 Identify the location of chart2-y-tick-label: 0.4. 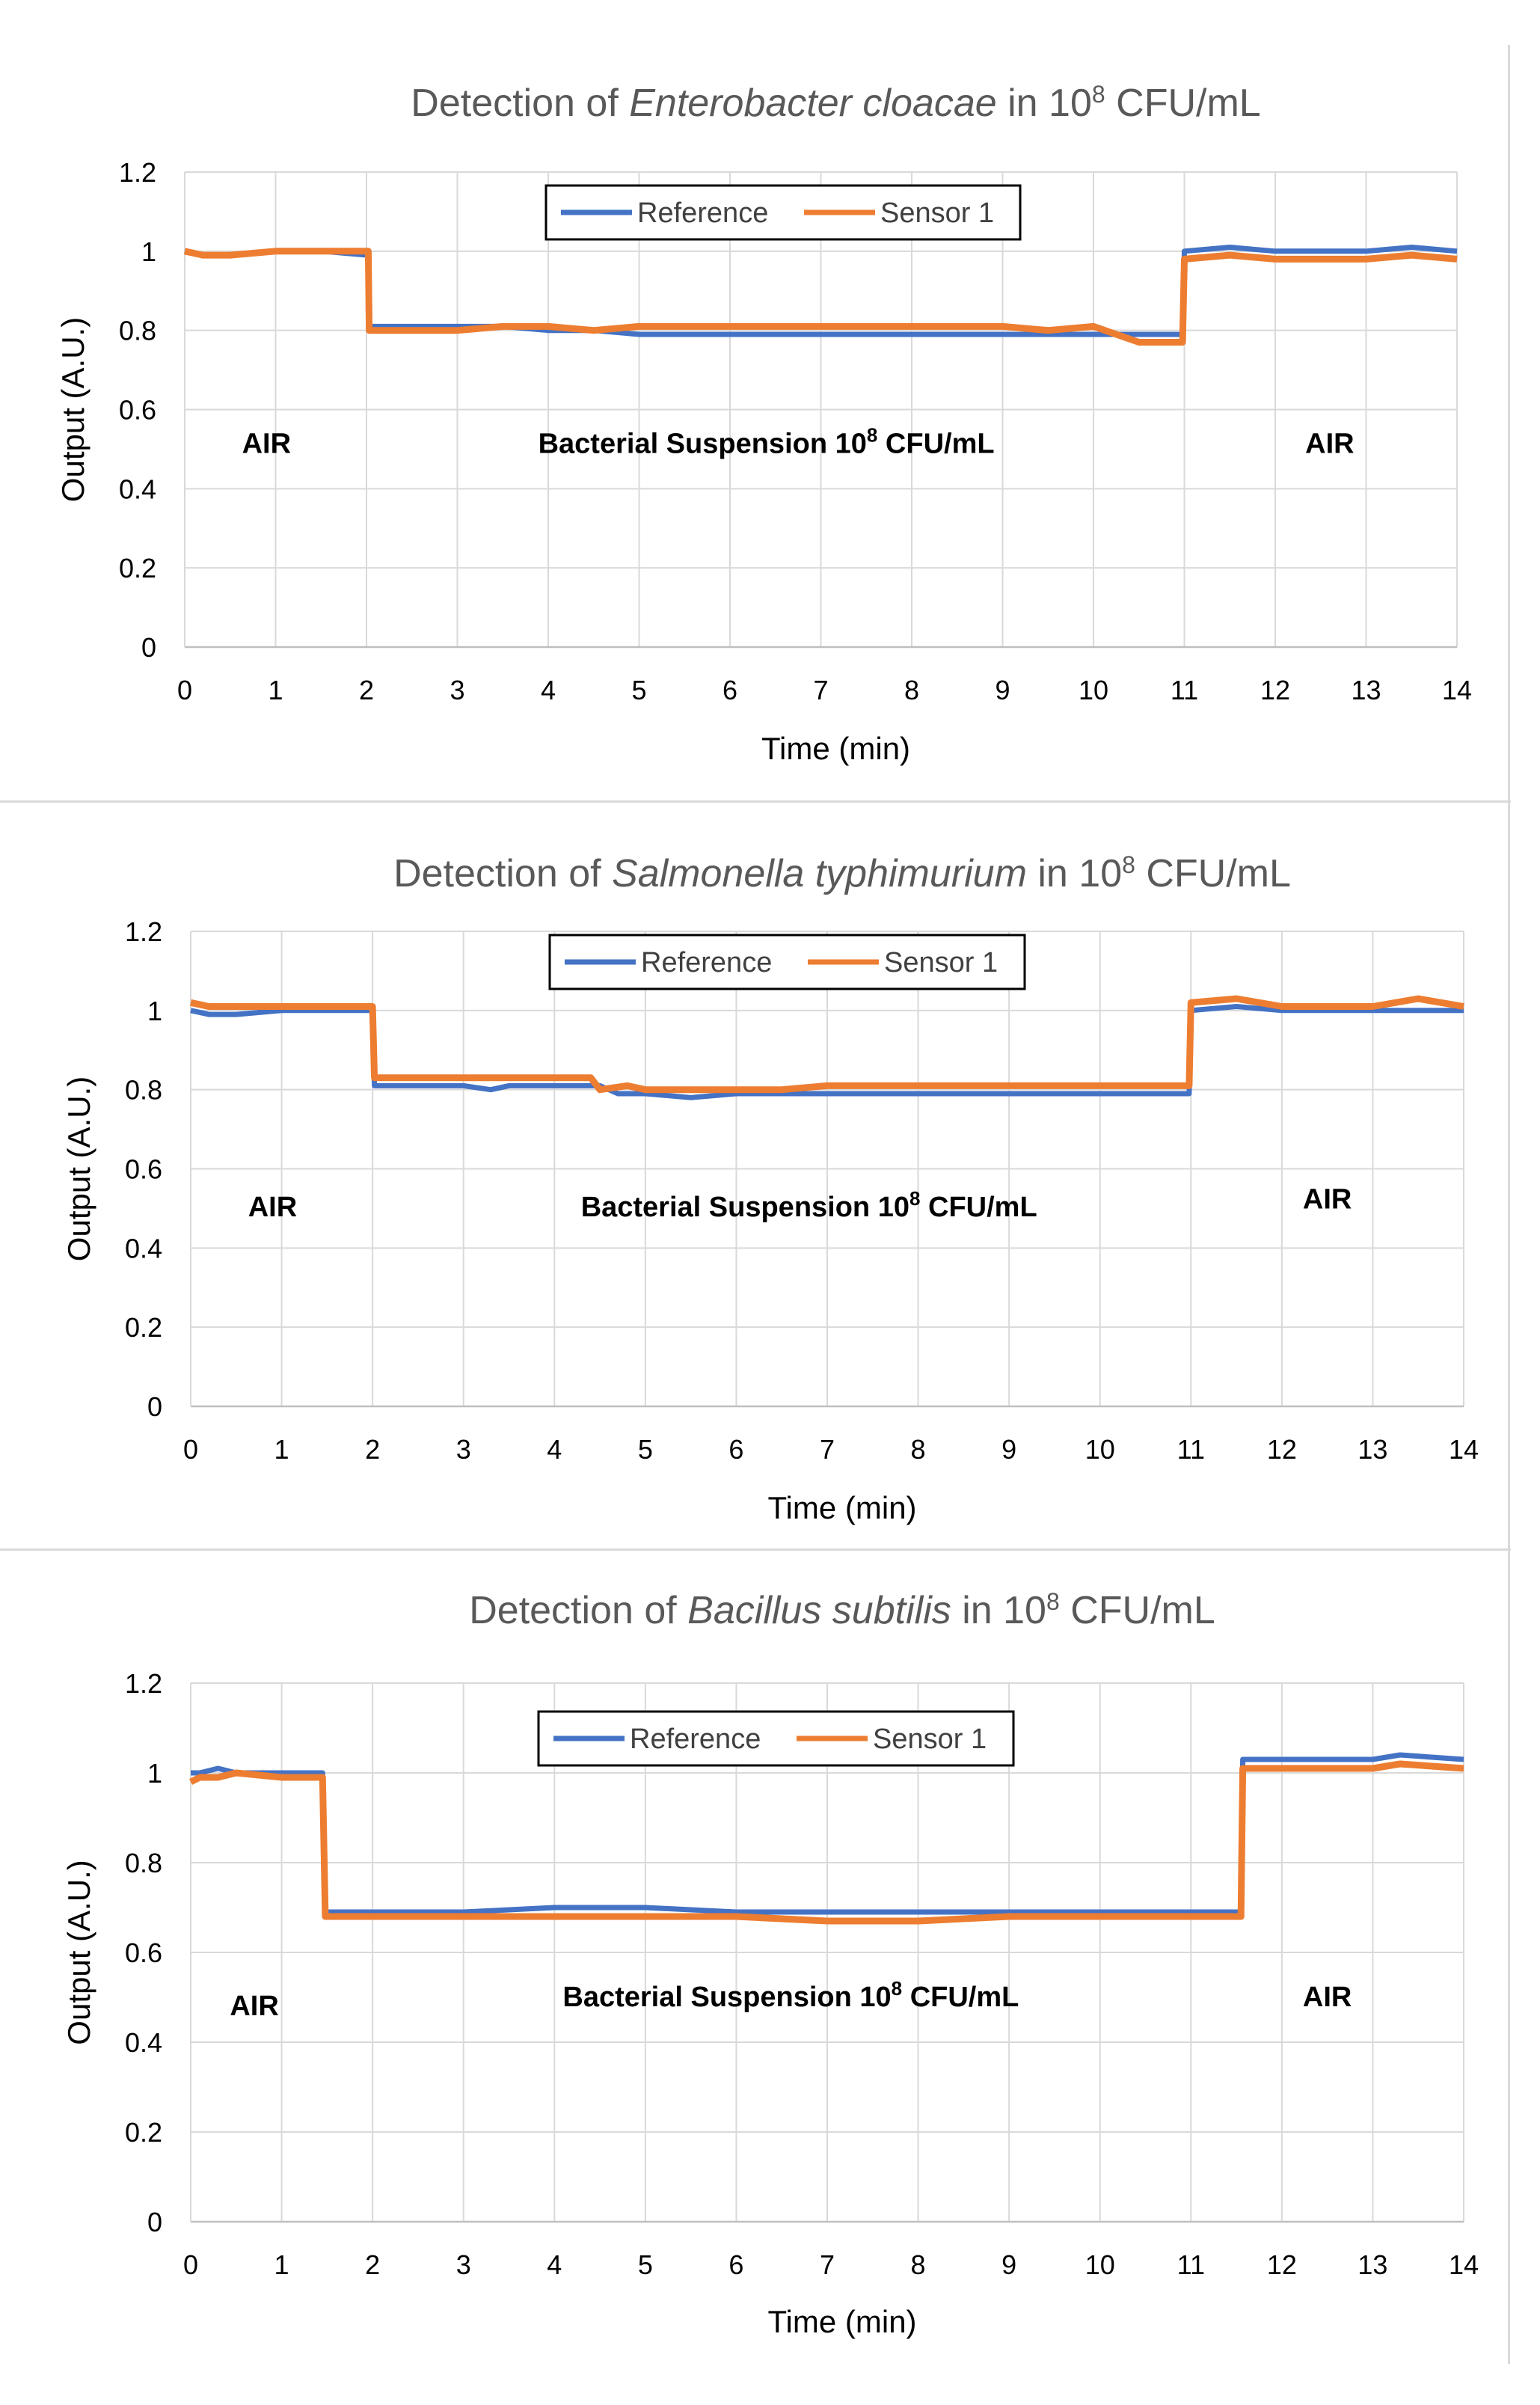
(143, 1248).